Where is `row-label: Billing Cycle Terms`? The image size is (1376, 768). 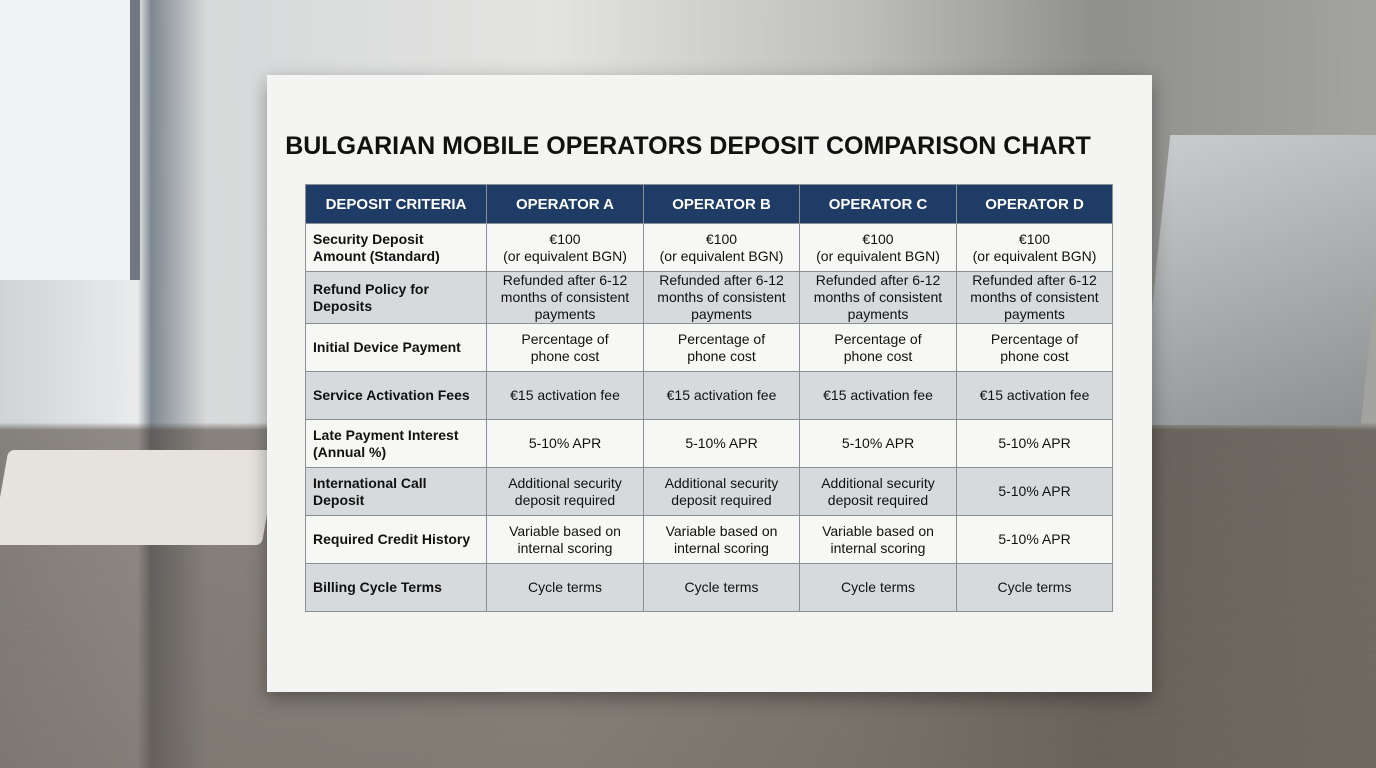 row-label: Billing Cycle Terms is located at coordinates (396, 587).